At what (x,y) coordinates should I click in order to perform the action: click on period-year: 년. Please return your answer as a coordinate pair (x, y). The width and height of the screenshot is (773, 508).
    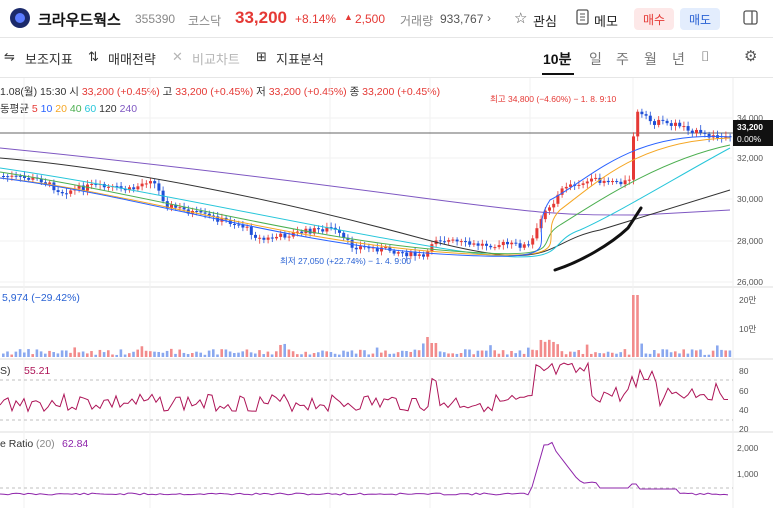
    Looking at the image, I should click on (678, 59).